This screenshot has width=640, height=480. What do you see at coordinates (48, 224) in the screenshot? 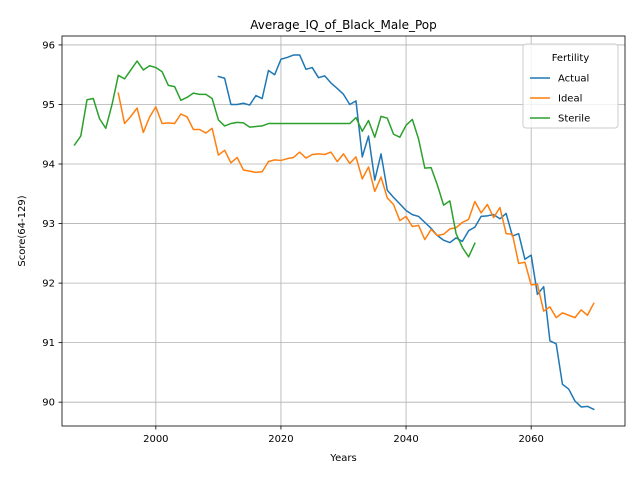
I see `y-tick-label: 93` at bounding box center [48, 224].